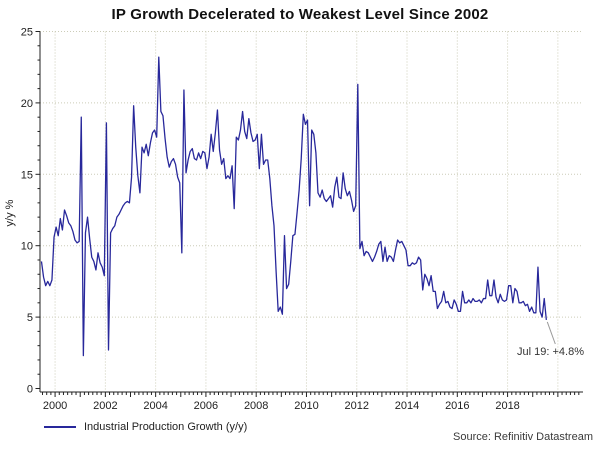 The image size is (600, 450). Describe the element at coordinates (256, 406) in the screenshot. I see `x-tick-label: 2008` at that location.